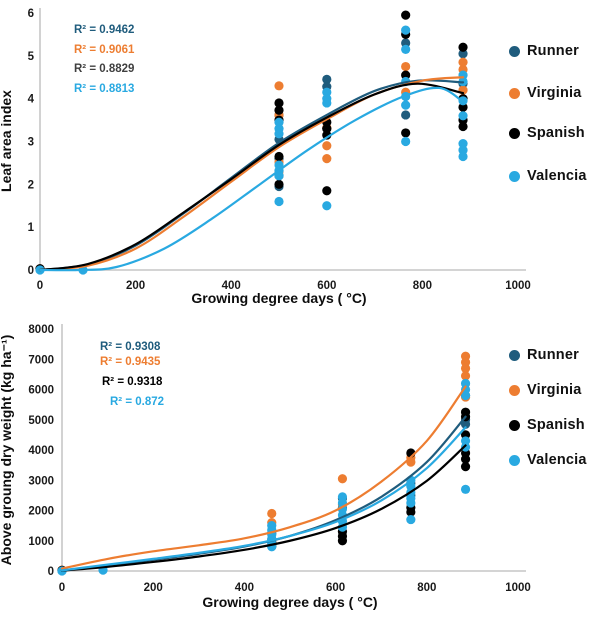 This screenshot has height=624, width=615. Describe the element at coordinates (41, 391) in the screenshot. I see `y-tick-label: 6000` at that location.